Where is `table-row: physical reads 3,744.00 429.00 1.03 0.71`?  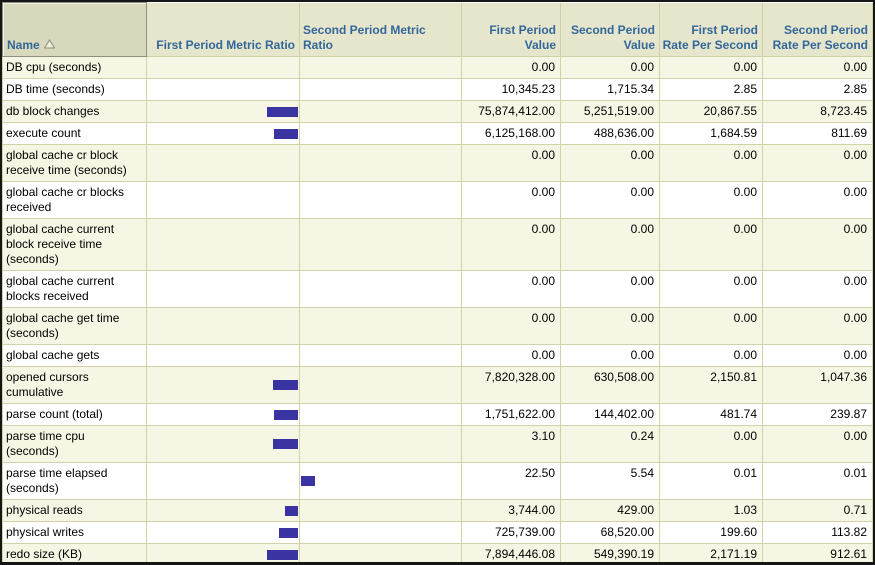
table-row: physical reads 3,744.00 429.00 1.03 0.71 is located at coordinates (437, 510).